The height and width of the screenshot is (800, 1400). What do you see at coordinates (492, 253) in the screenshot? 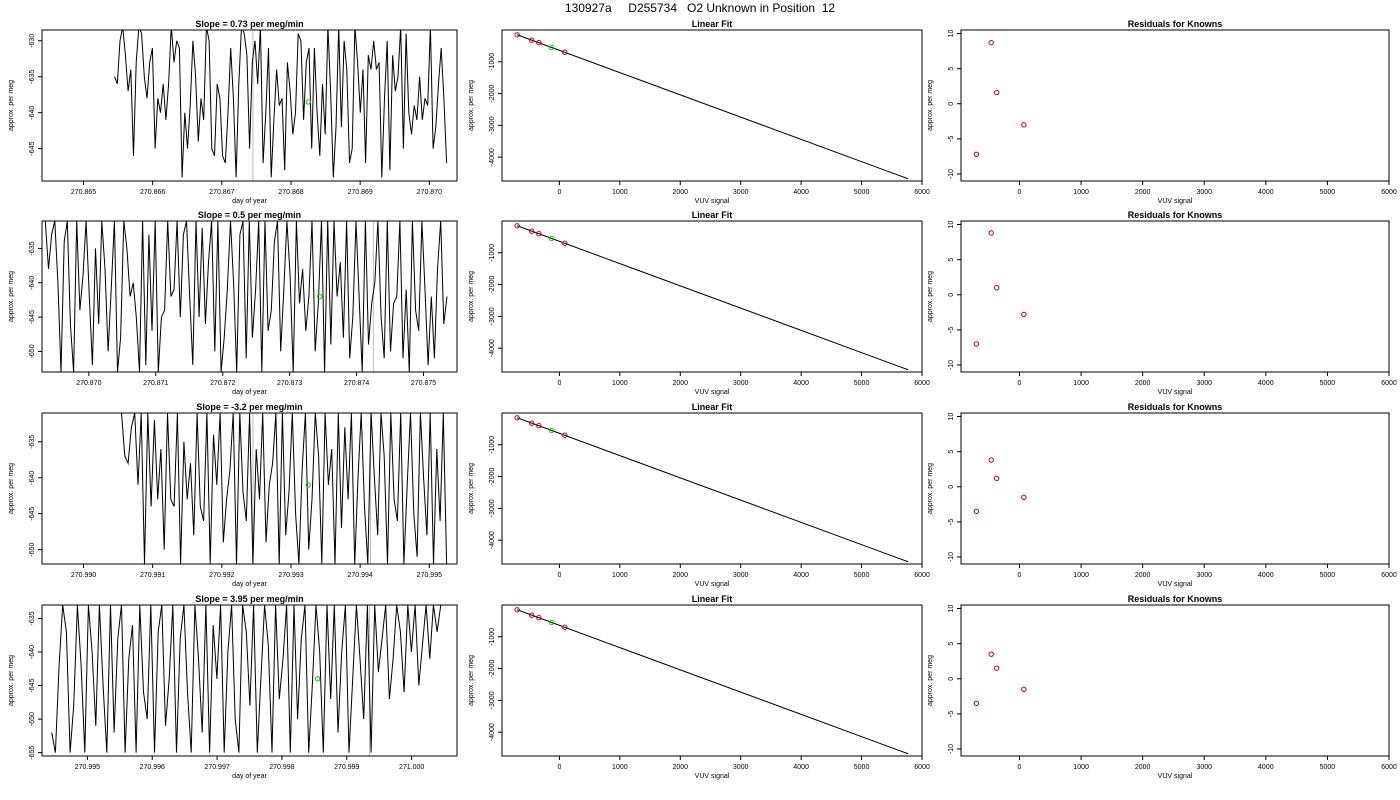
I see `y-tick-label: -1000` at bounding box center [492, 253].